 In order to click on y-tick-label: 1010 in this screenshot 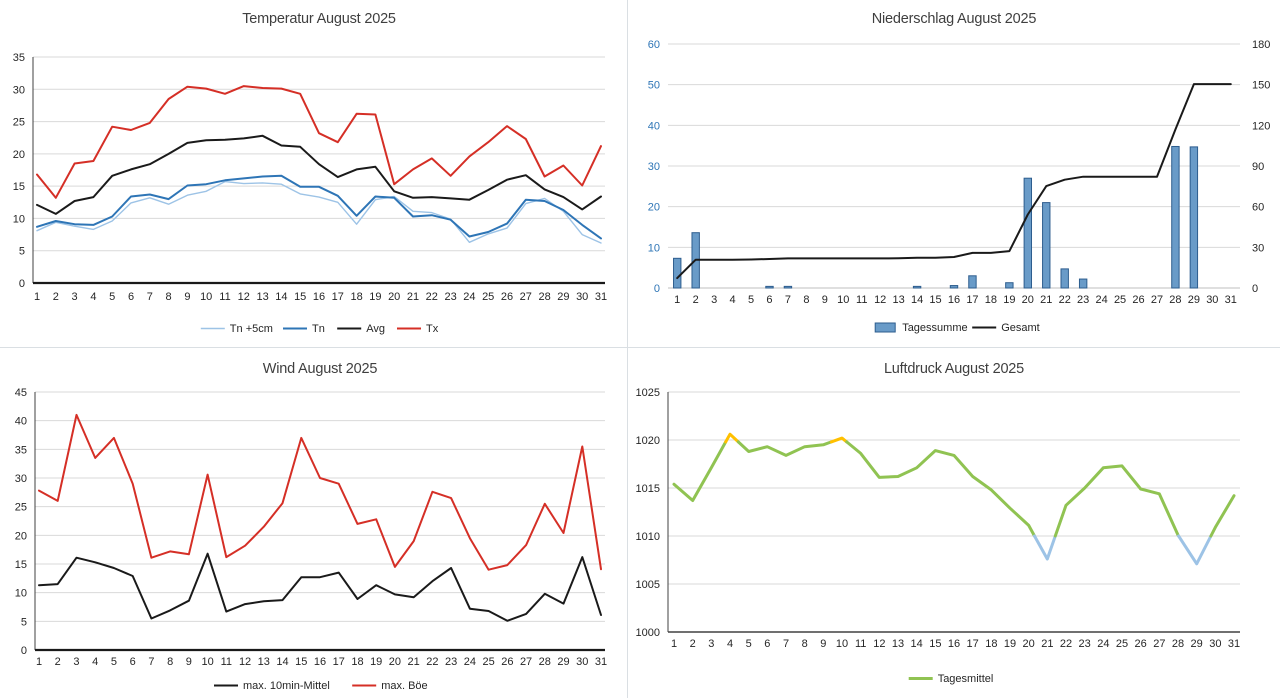, I will do `click(648, 537)`.